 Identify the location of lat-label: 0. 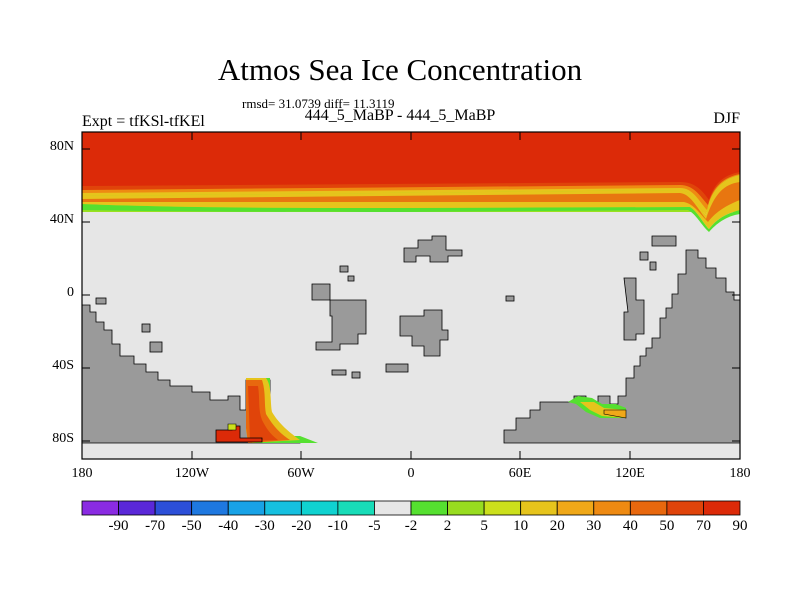
(70, 292).